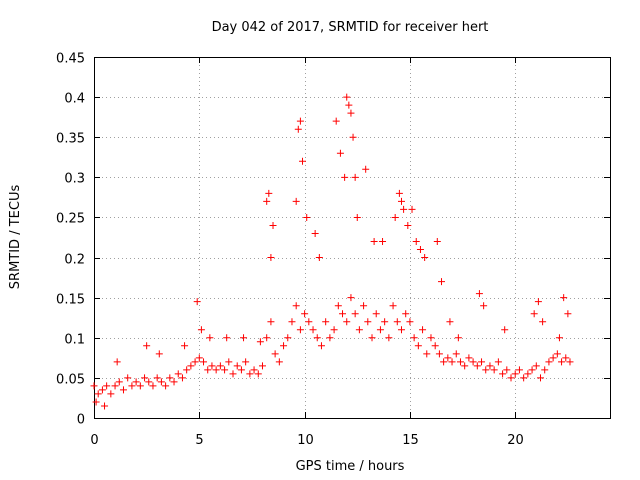  What do you see at coordinates (81, 420) in the screenshot?
I see `y-tick-label: 0` at bounding box center [81, 420].